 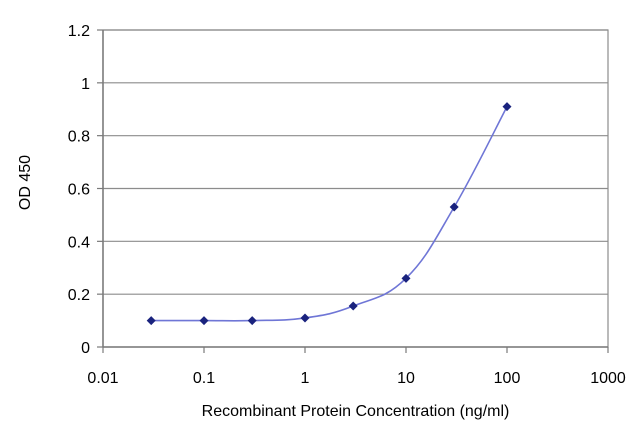 I want to click on x-tick-label: 1, so click(x=305, y=378).